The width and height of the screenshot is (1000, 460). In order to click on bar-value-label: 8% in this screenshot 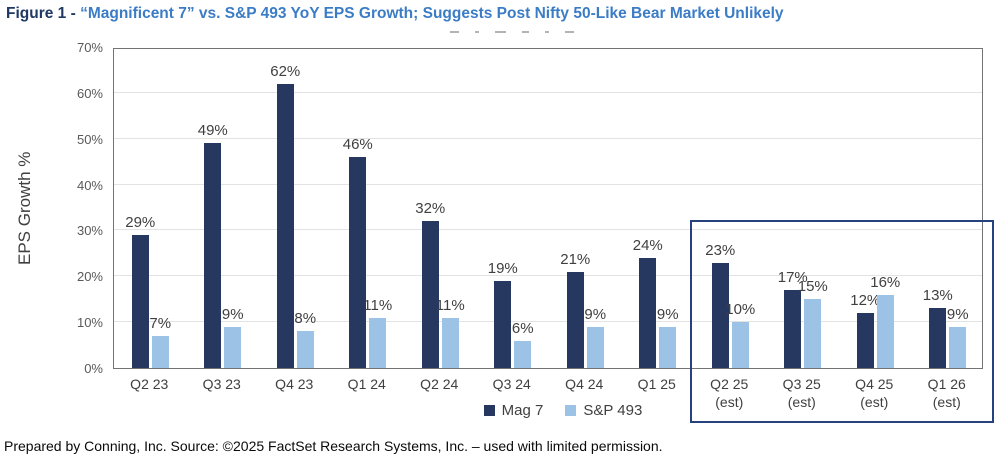, I will do `click(305, 319)`.